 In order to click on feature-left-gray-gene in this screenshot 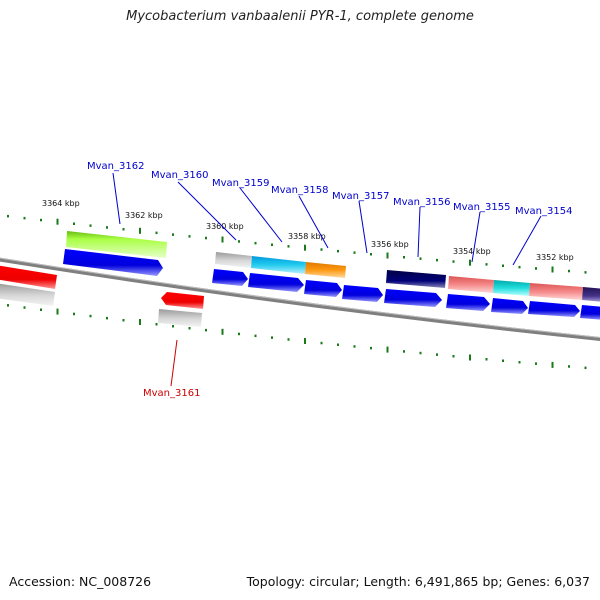, I will do `click(27, 294)`.